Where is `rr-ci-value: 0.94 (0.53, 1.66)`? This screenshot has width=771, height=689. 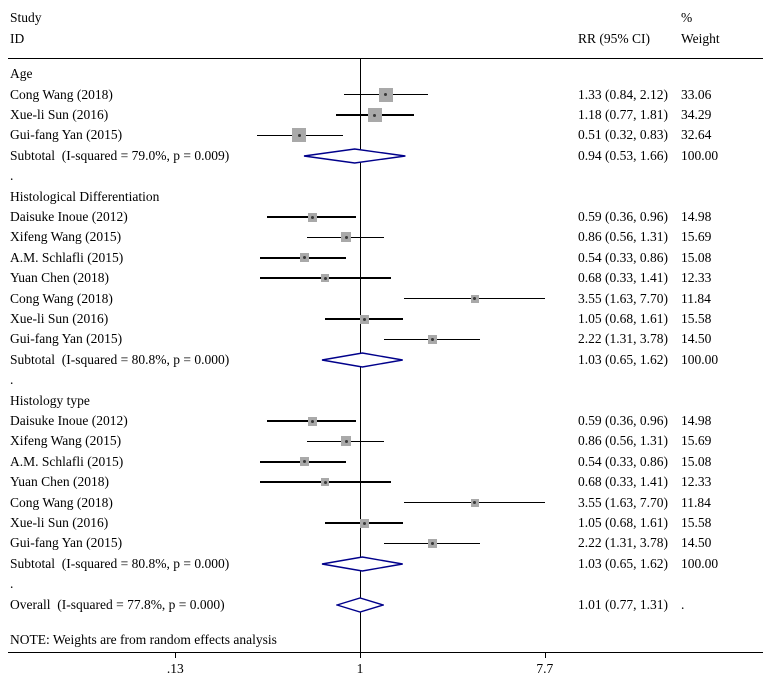
rr-ci-value: 0.94 (0.53, 1.66) is located at coordinates (623, 155).